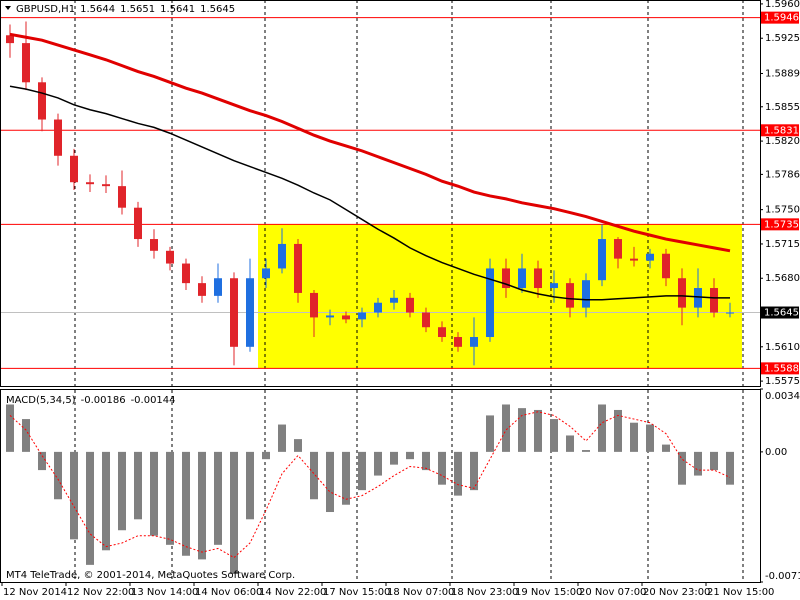 The height and width of the screenshot is (600, 800). What do you see at coordinates (782, 210) in the screenshot?
I see `y-tick-label: 1.5750` at bounding box center [782, 210].